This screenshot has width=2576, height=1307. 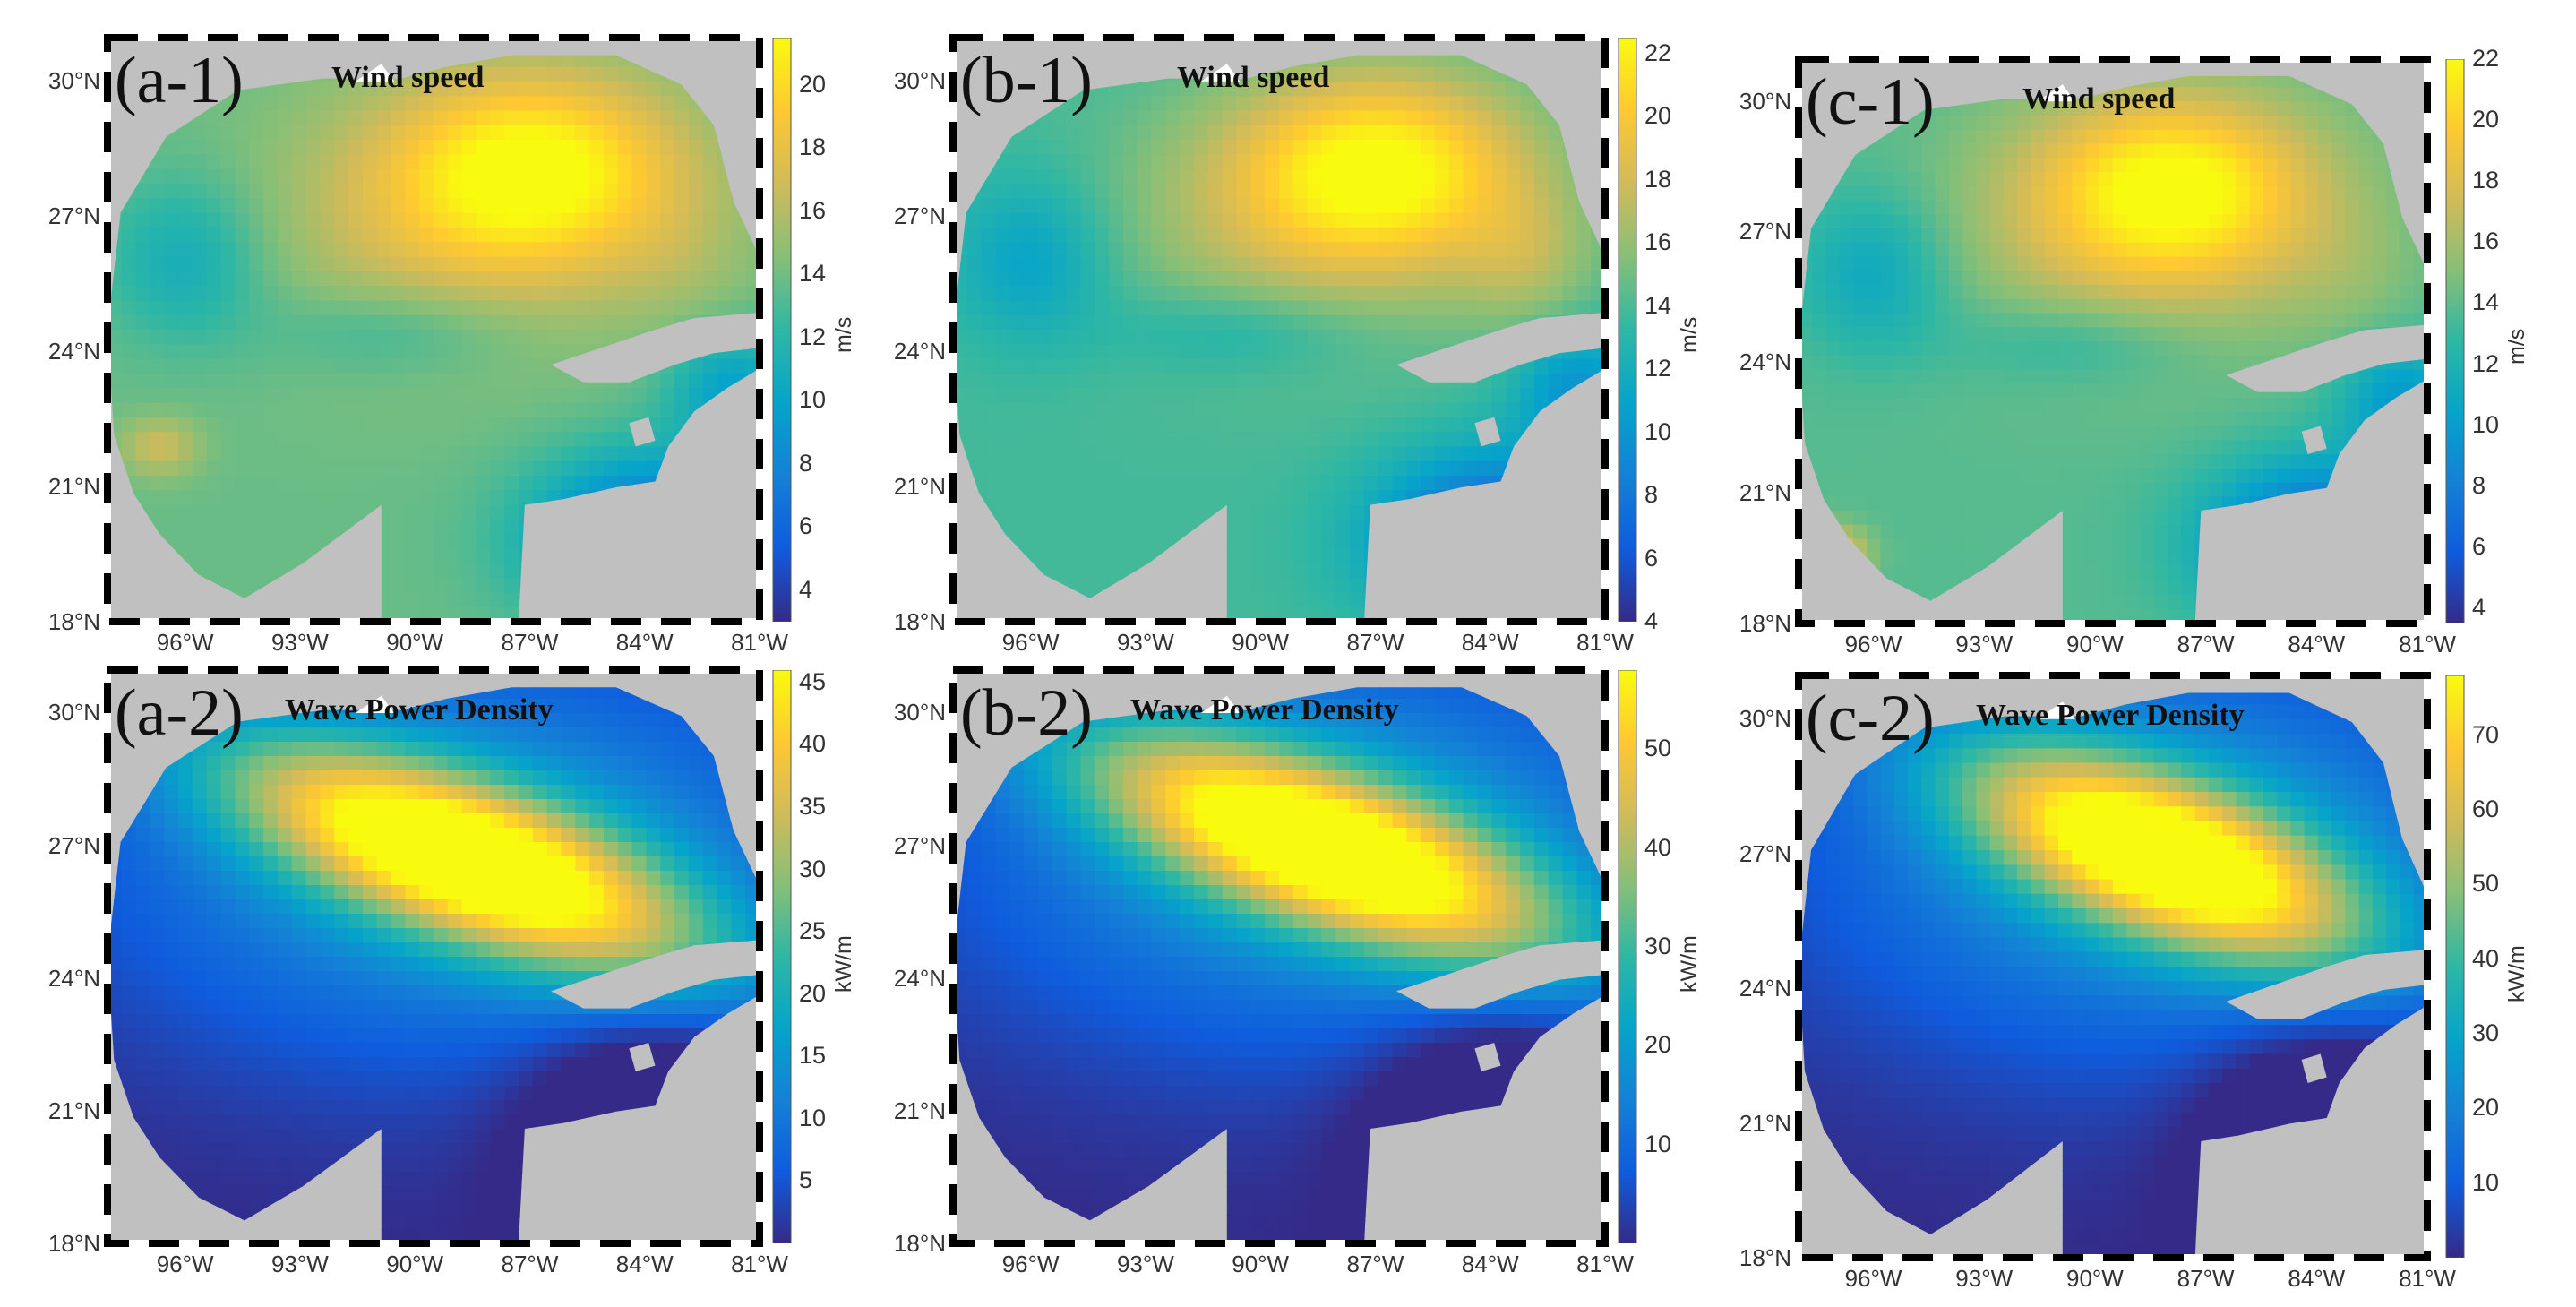 I want to click on colorbar-tick-label: 16, so click(x=1658, y=242).